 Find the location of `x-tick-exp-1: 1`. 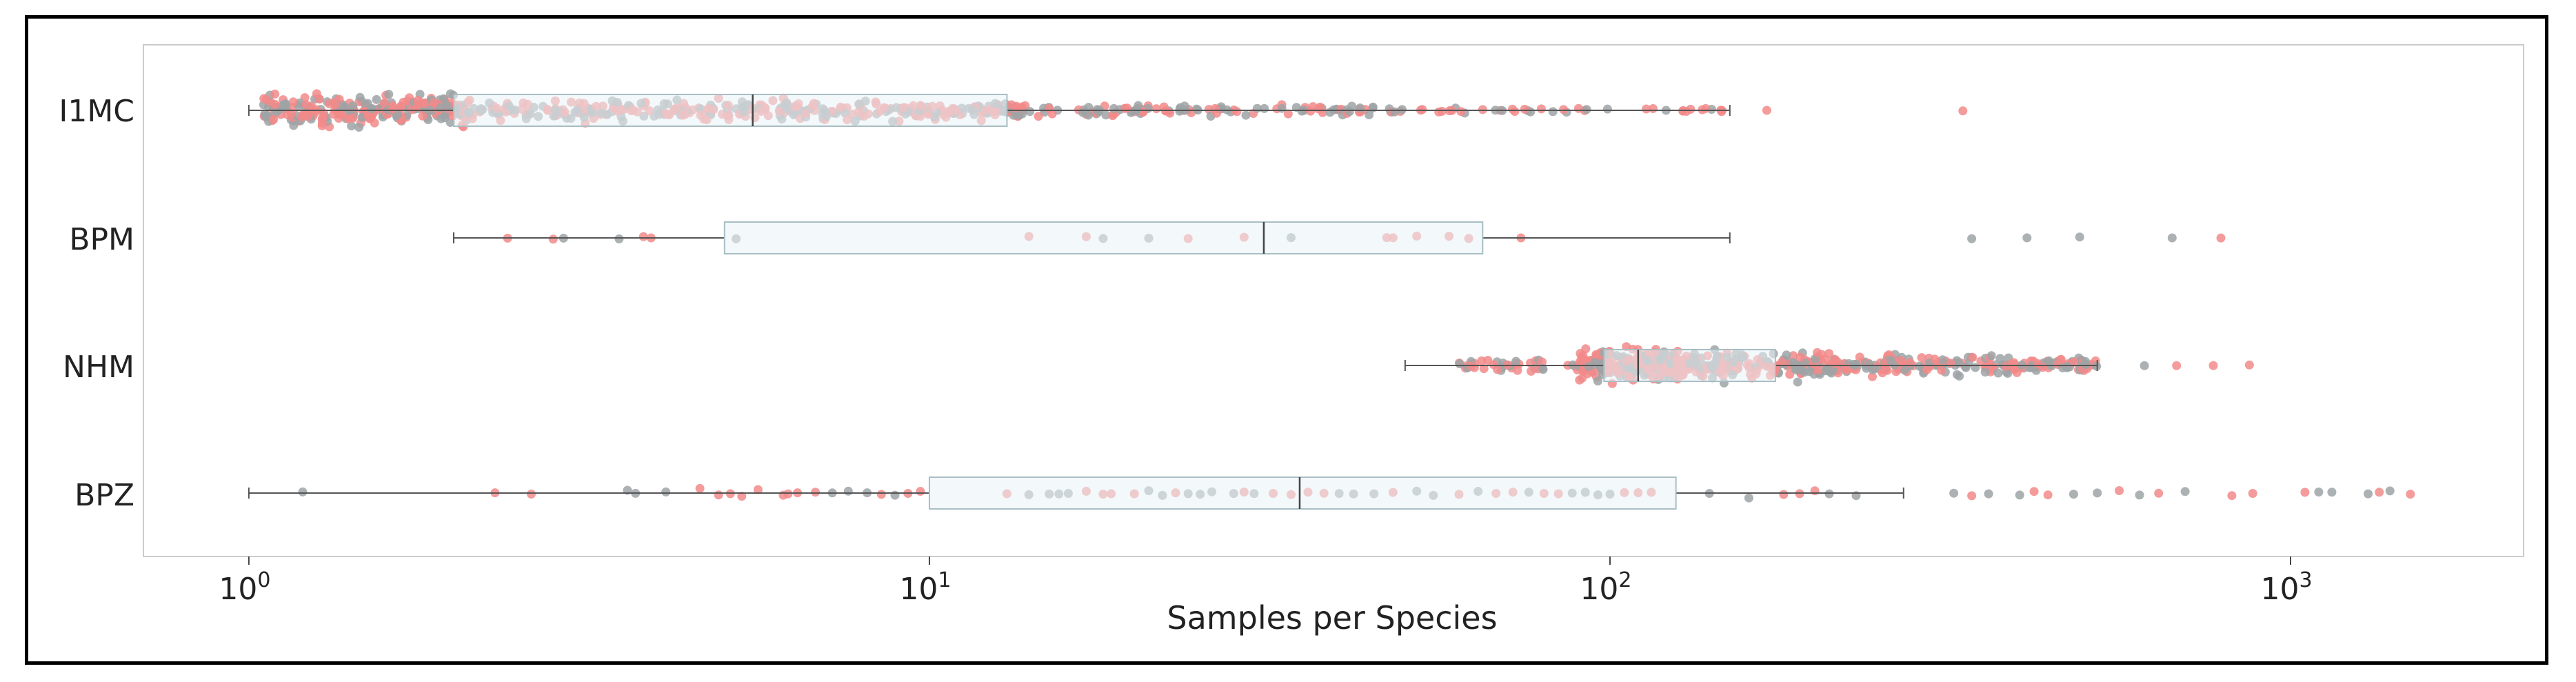

x-tick-exp-1: 1 is located at coordinates (944, 580).